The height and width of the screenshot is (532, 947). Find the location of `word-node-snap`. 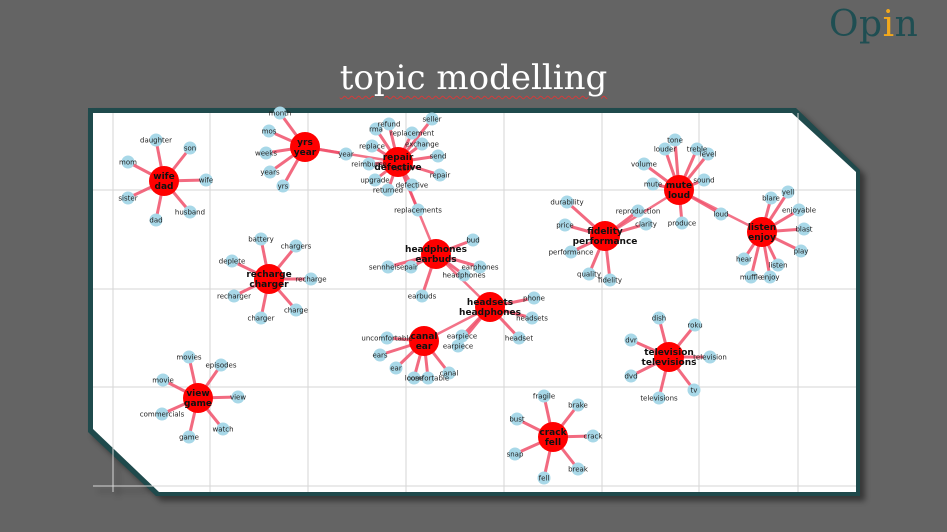

word-node-snap is located at coordinates (515, 454).